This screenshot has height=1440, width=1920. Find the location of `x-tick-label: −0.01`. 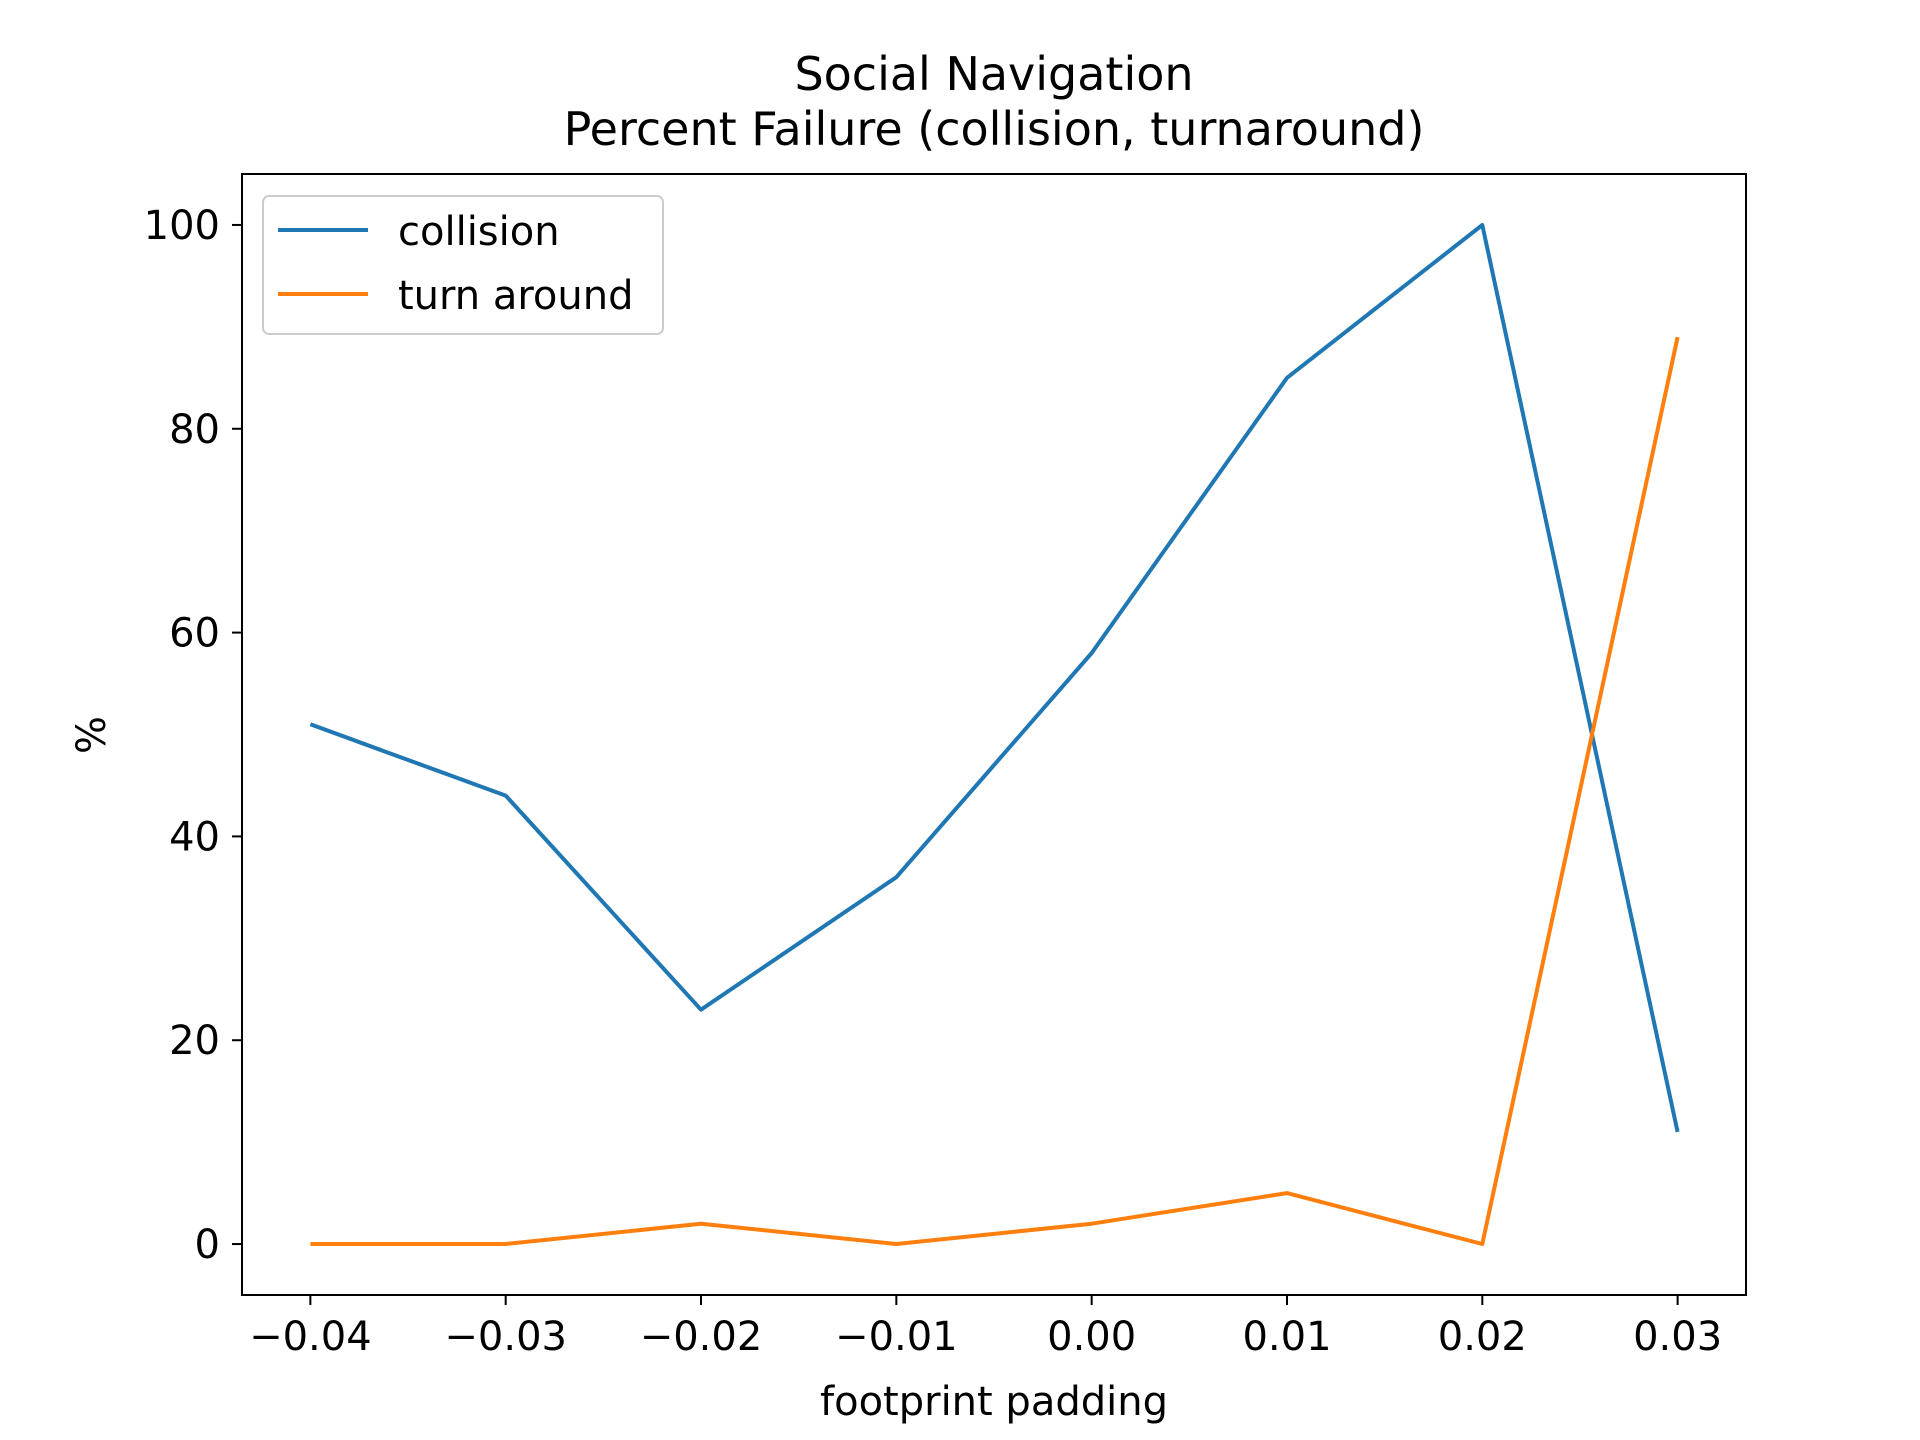

x-tick-label: −0.01 is located at coordinates (896, 1337).